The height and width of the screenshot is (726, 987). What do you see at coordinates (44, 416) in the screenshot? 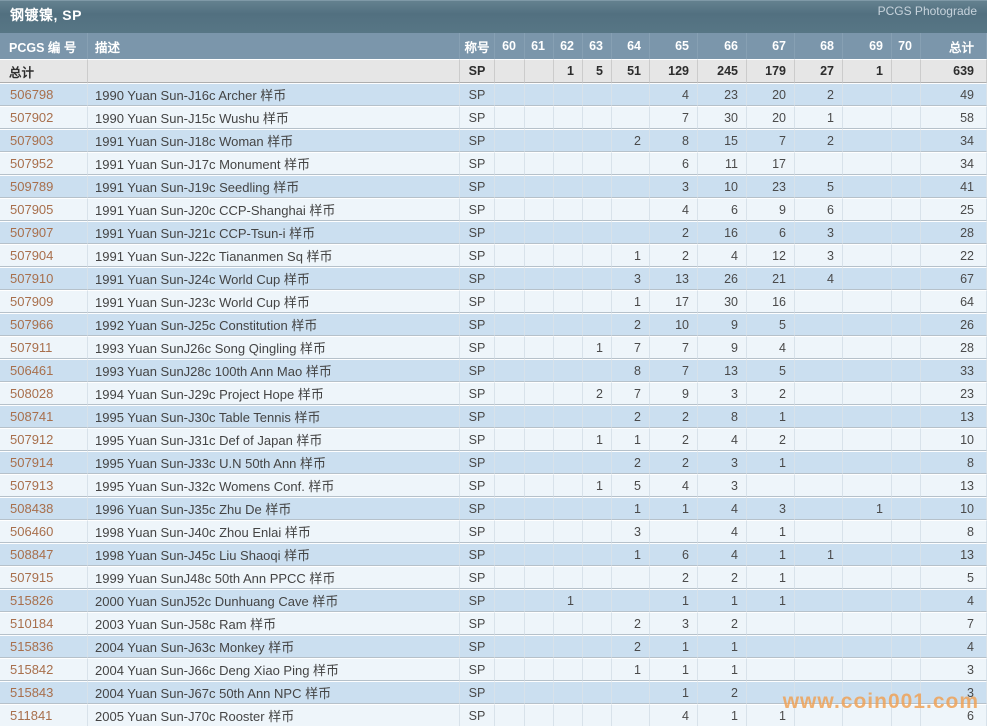
I see `pcgs-number-link: 508741` at bounding box center [44, 416].